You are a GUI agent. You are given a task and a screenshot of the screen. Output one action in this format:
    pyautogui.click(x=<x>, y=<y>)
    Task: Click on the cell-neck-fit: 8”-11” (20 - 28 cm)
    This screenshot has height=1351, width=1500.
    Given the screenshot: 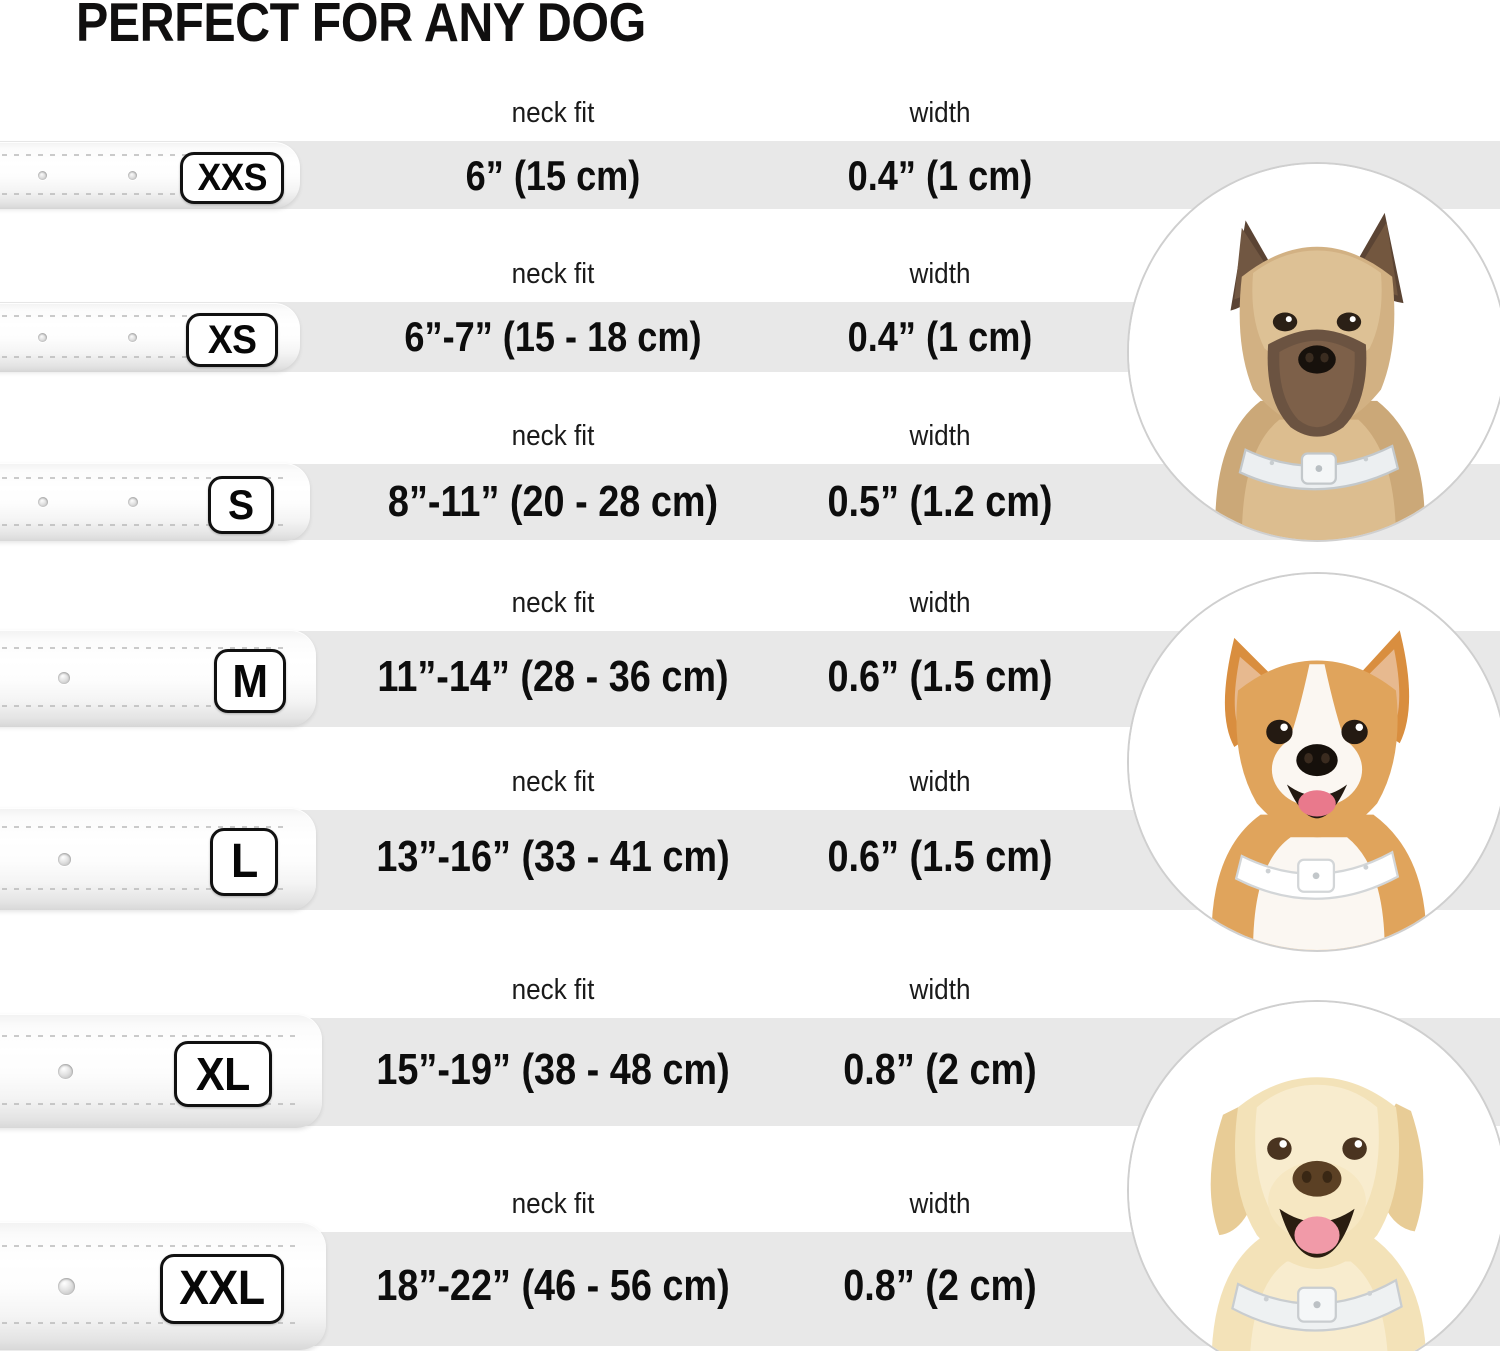 What is the action you would take?
    pyautogui.click(x=553, y=502)
    